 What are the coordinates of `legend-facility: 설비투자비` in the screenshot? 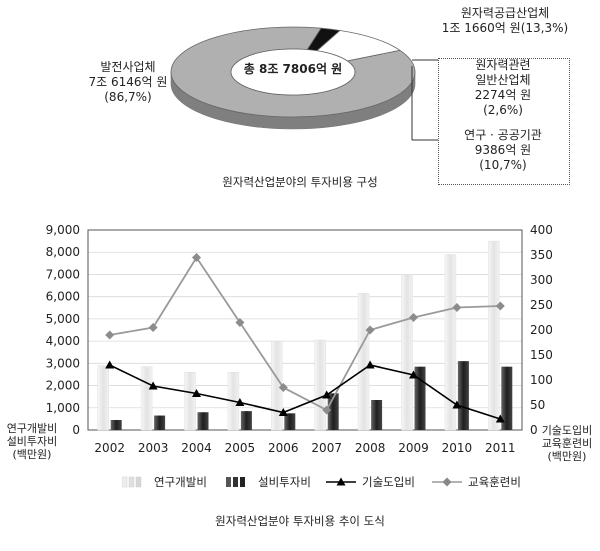 It's located at (268, 482).